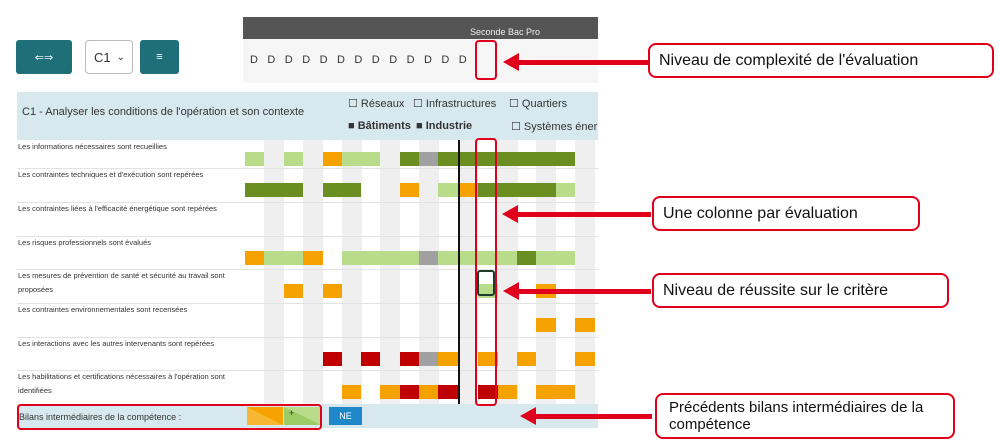 The image size is (1000, 446). What do you see at coordinates (376, 104) in the screenshot?
I see `legend-reseaux: ☐ Réseaux` at bounding box center [376, 104].